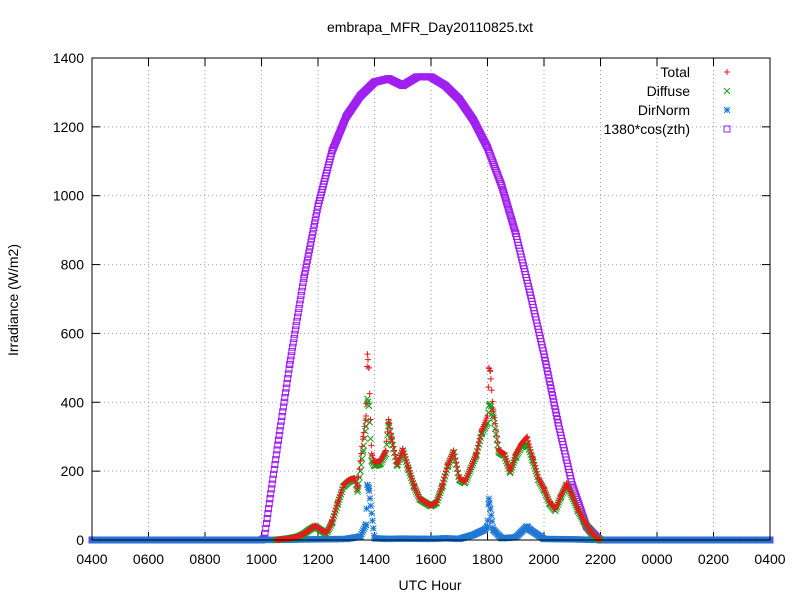 This screenshot has width=800, height=600. I want to click on series-total, so click(438, 447).